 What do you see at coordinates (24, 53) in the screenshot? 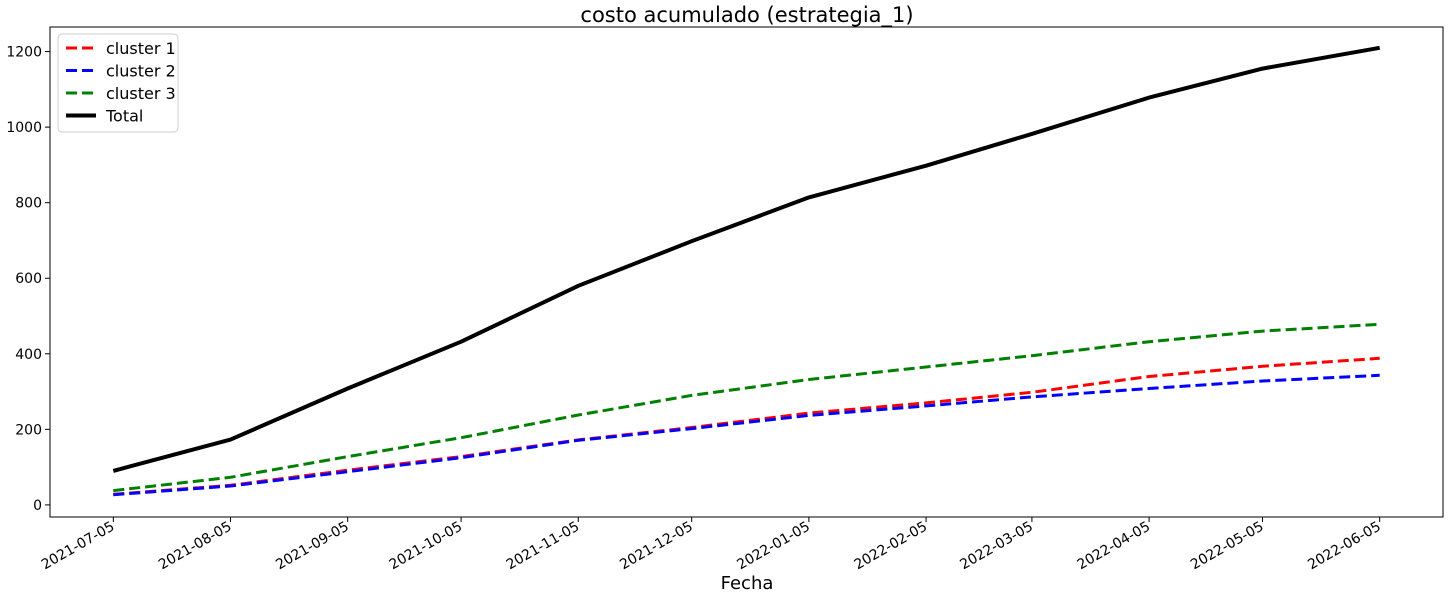
I see `y-tick-label: 1200` at bounding box center [24, 53].